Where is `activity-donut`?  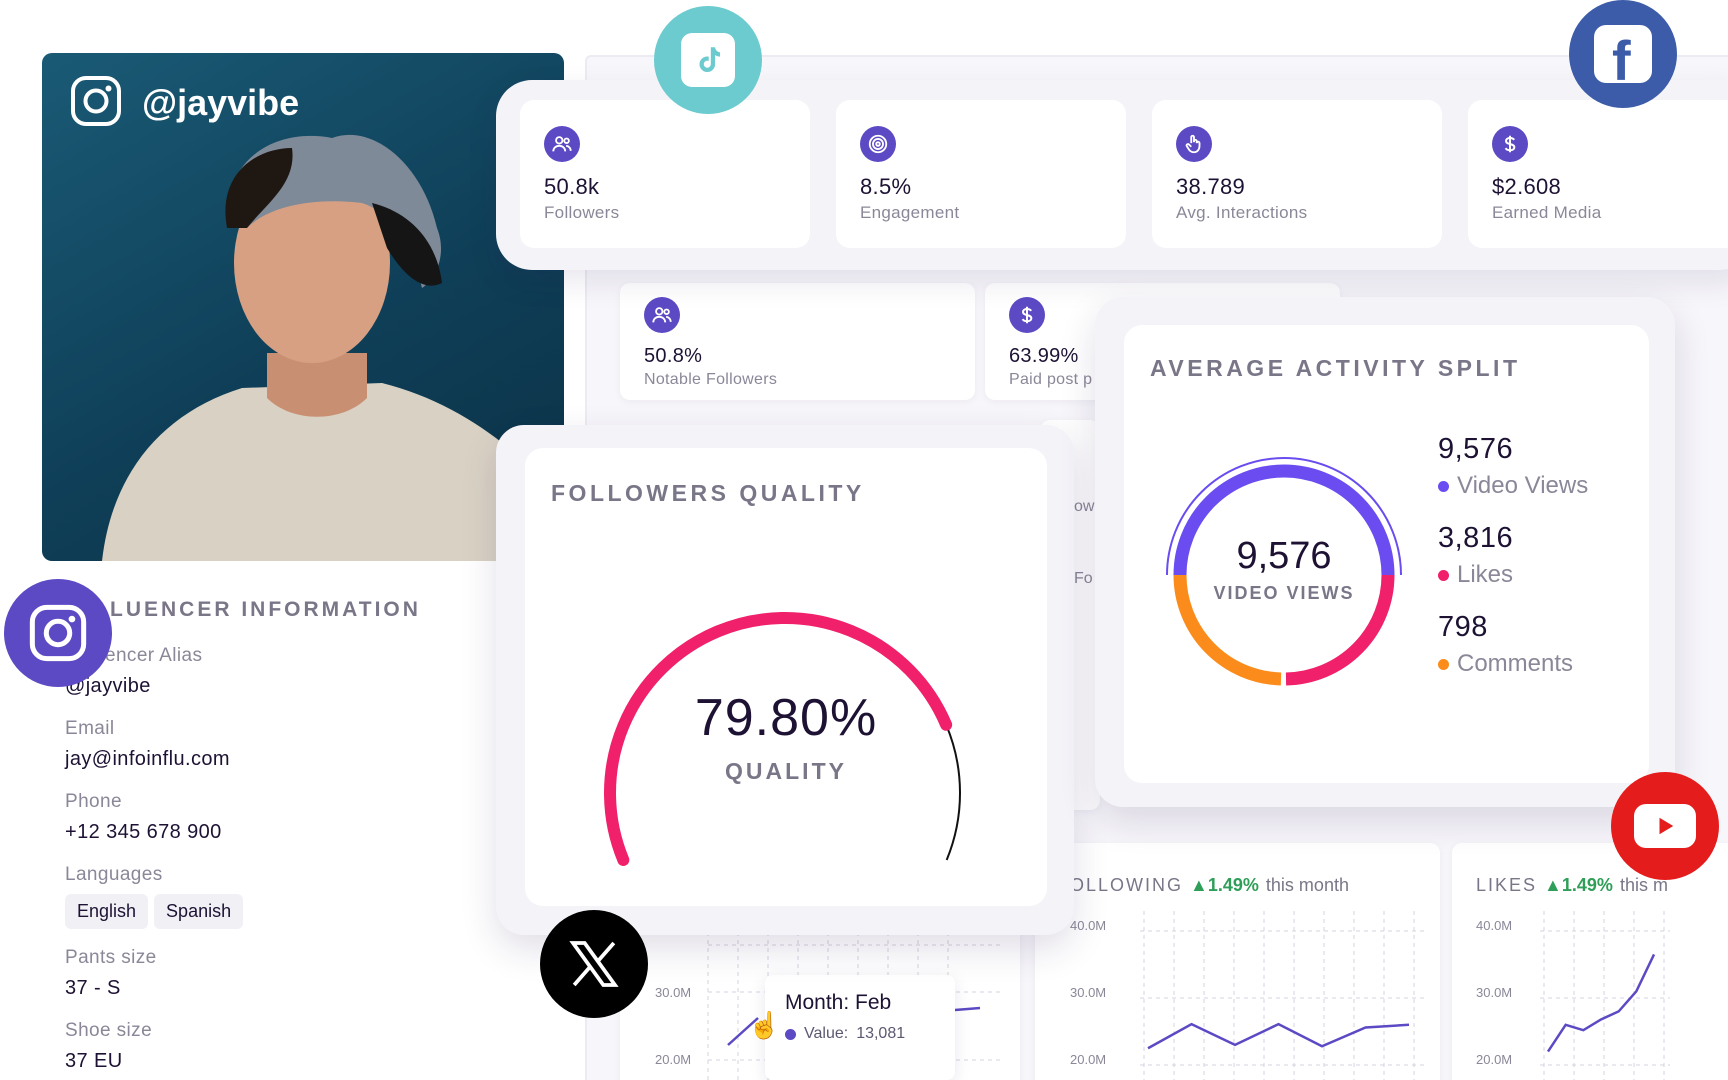
activity-donut is located at coordinates (1284, 571).